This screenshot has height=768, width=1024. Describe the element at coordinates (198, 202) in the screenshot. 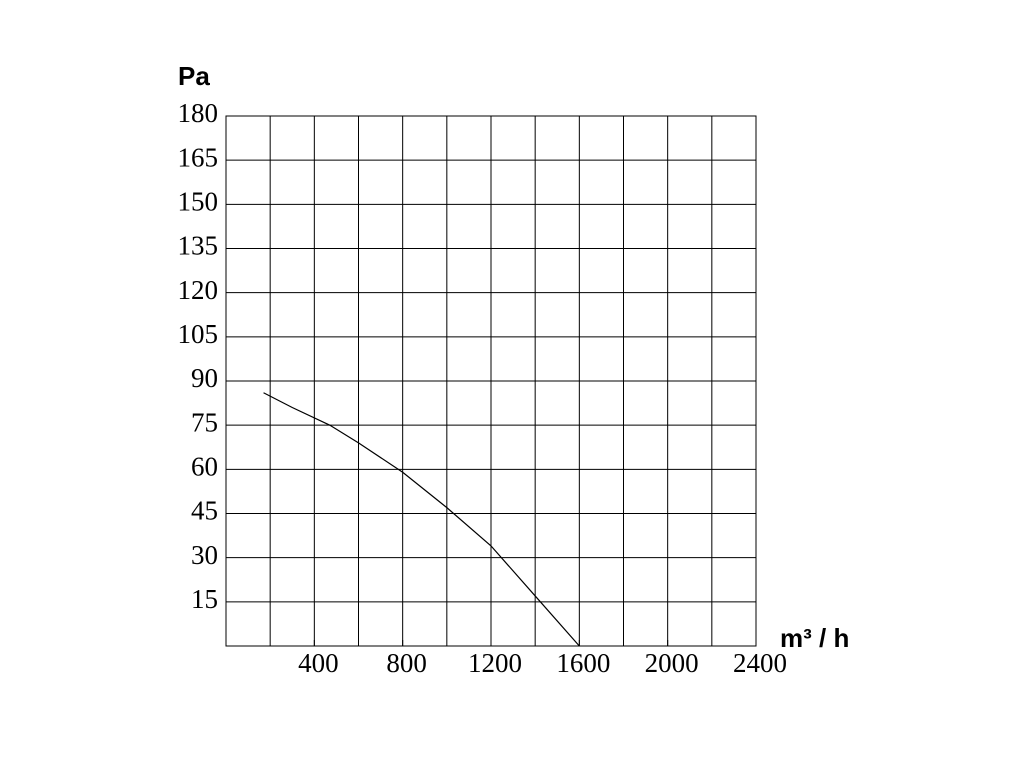

I see `y-tick-label: 150` at that location.